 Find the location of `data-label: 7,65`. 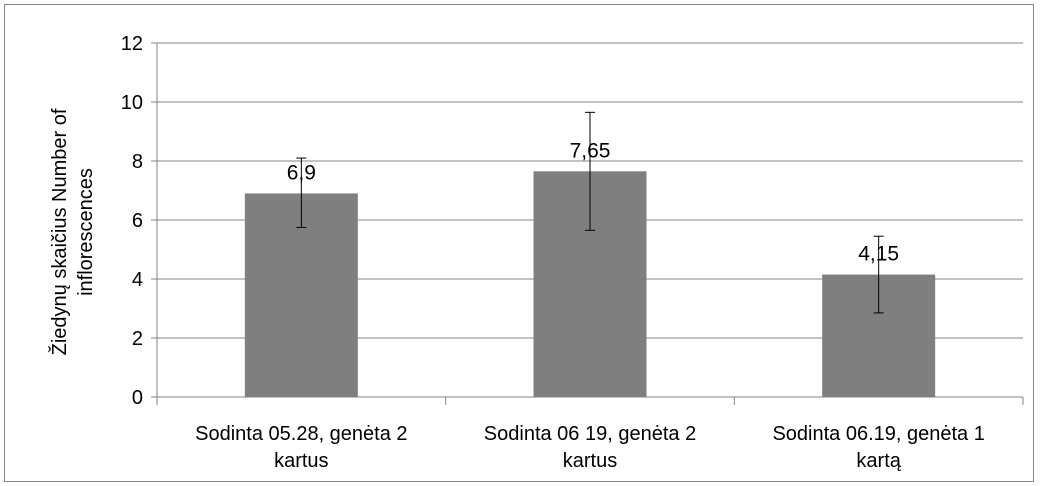

data-label: 7,65 is located at coordinates (590, 150).